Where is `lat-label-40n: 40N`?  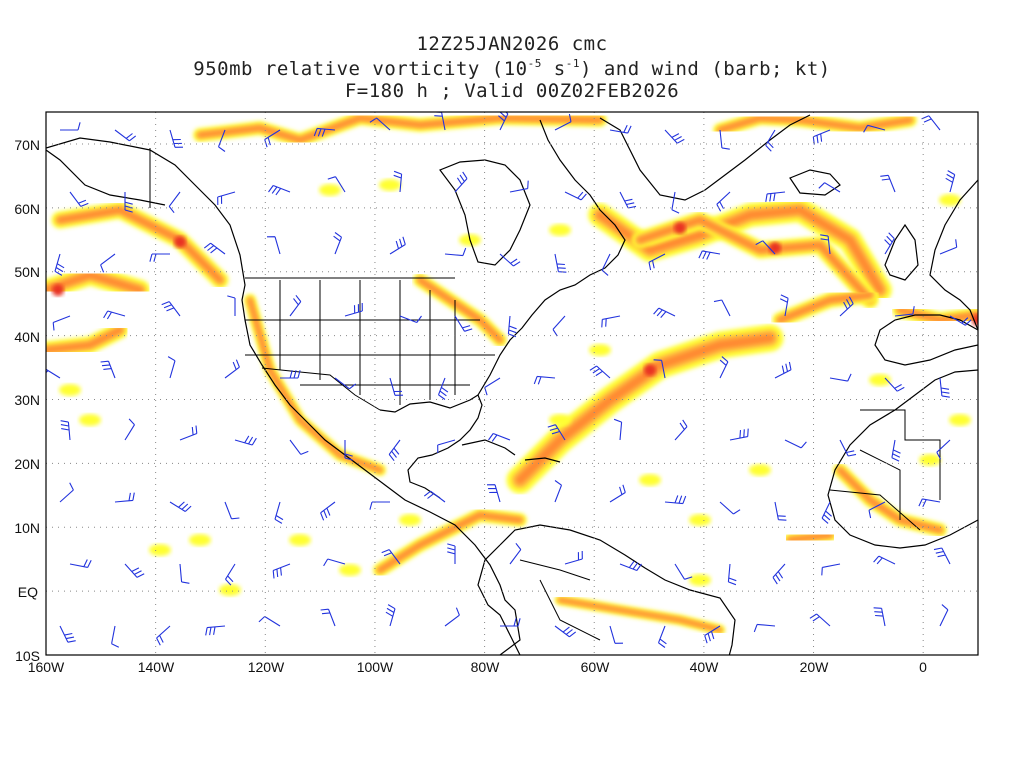 lat-label-40n: 40N is located at coordinates (27, 337).